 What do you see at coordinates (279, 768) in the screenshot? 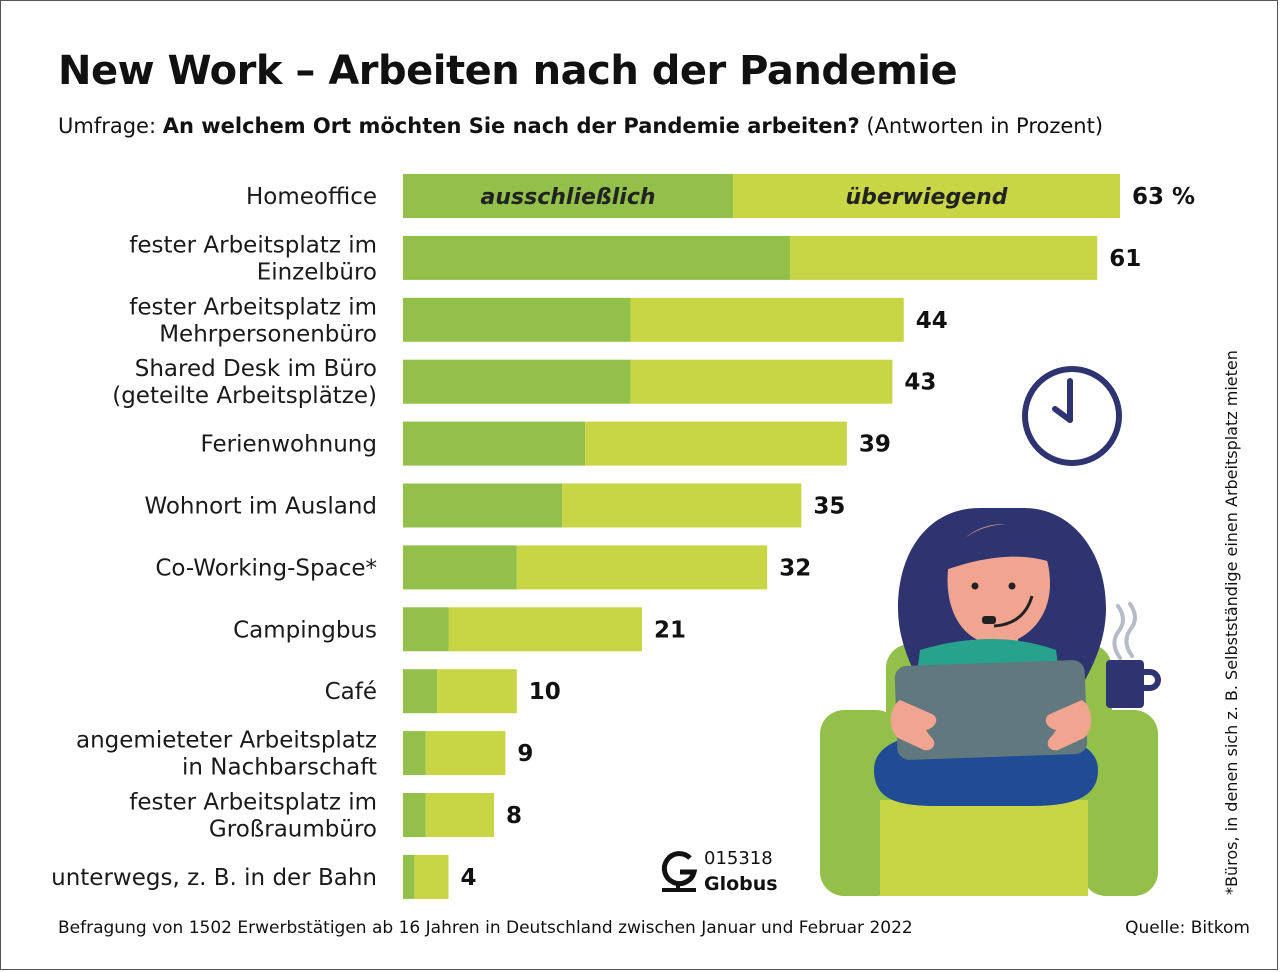
I see `category-label-line: in Nachbarschaft` at bounding box center [279, 768].